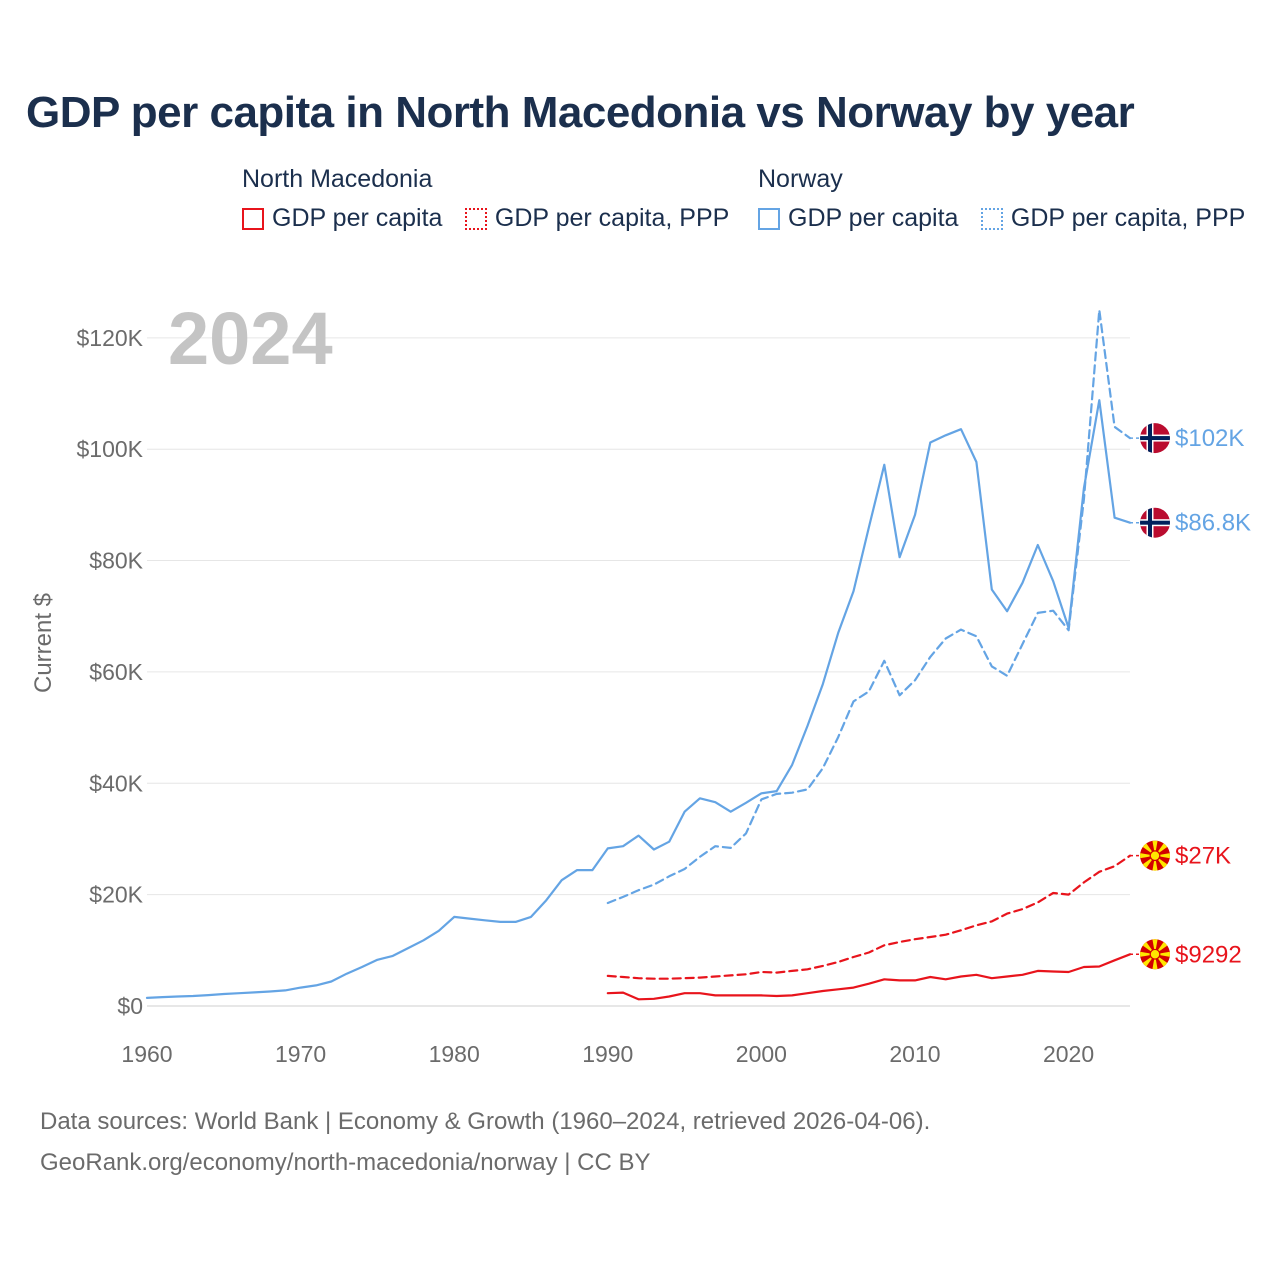 This screenshot has height=1280, width=1280. I want to click on legend-item-mk-gdp: GDP per capita, so click(342, 218).